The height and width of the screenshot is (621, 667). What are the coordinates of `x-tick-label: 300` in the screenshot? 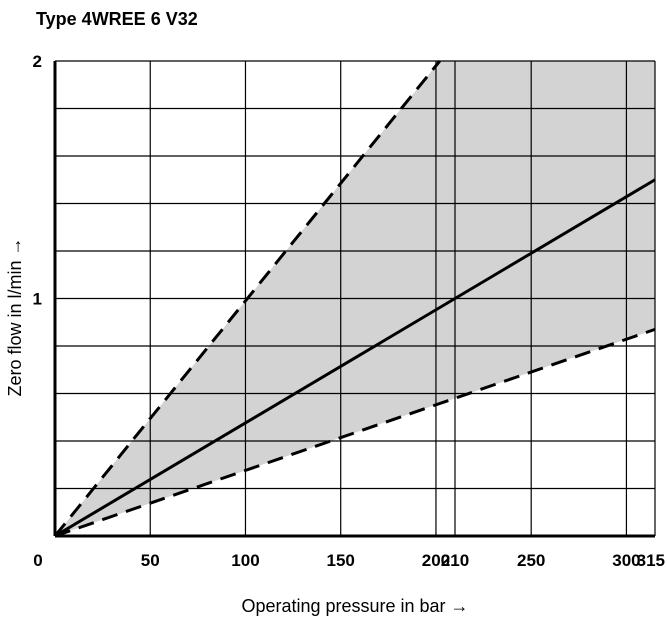 It's located at (626, 560).